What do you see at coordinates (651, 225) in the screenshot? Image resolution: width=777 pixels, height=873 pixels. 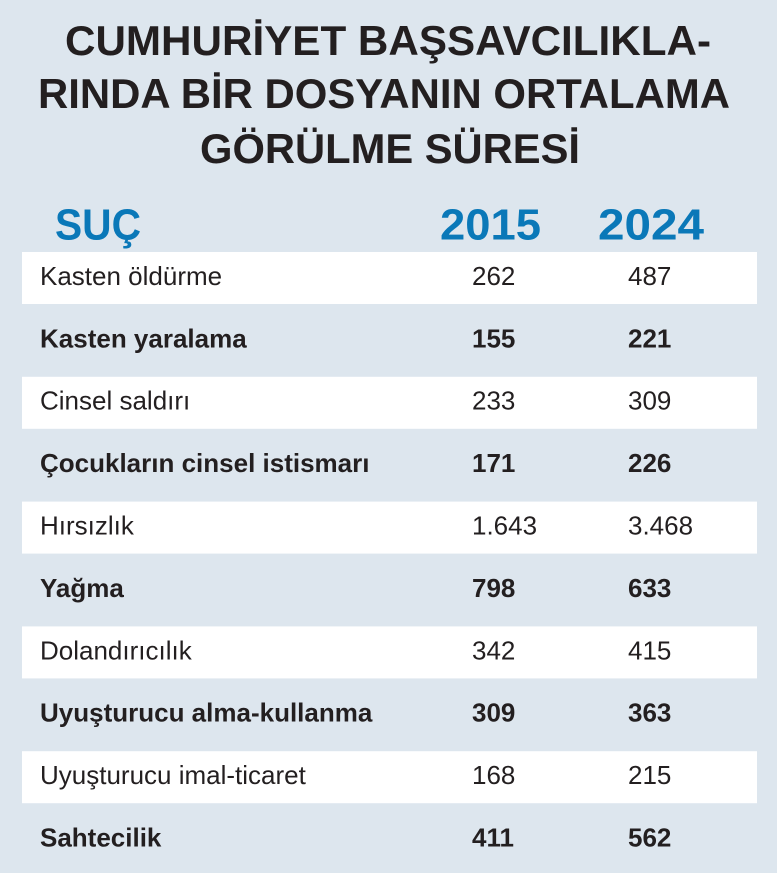 I see `column-header: 2024` at bounding box center [651, 225].